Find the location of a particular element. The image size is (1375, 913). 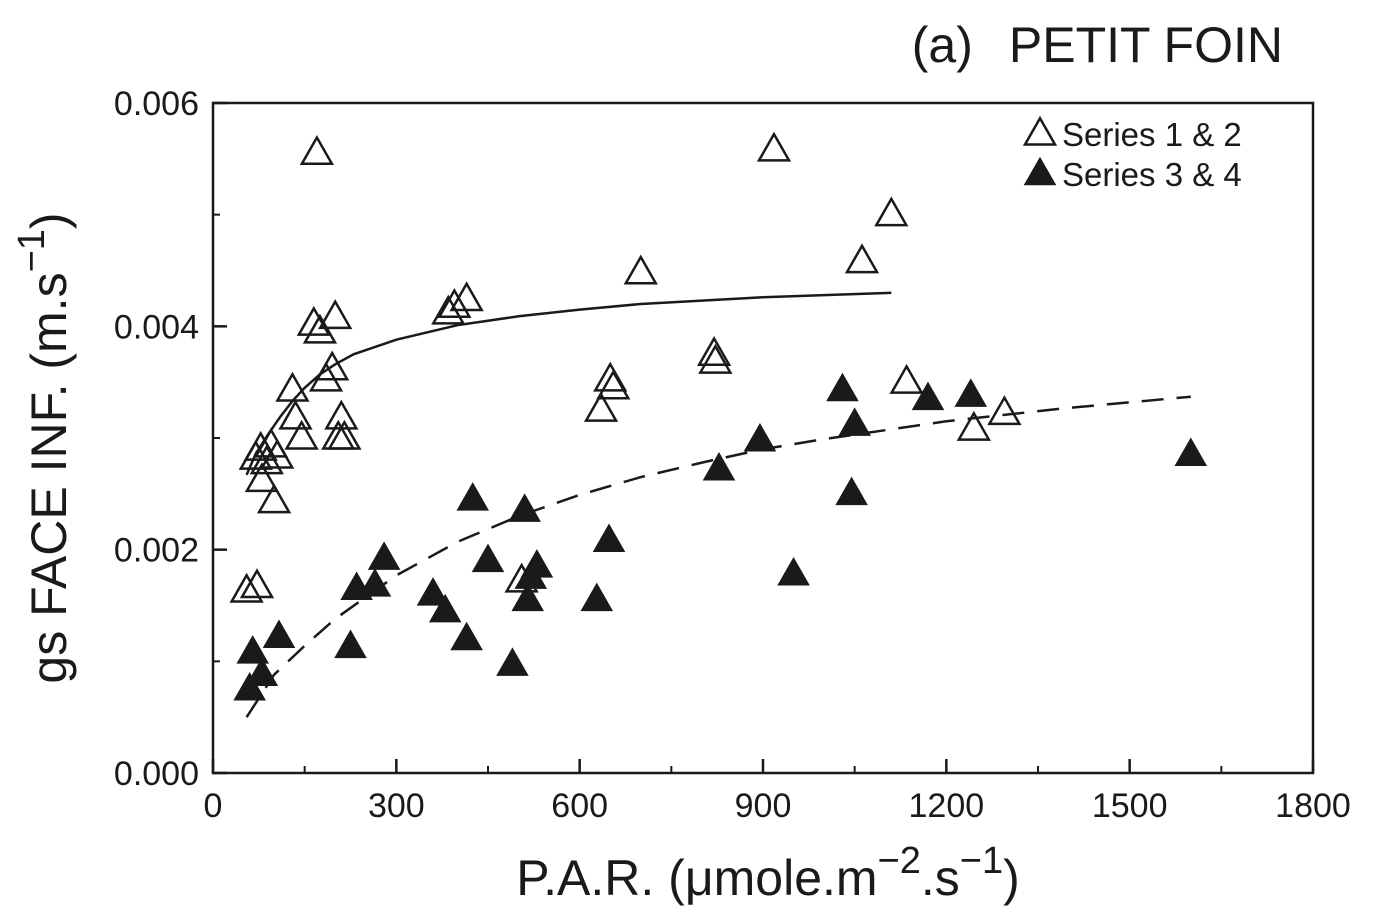

x-axis-label: P.A.R. (μmole.m−2.s−1) is located at coordinates (768, 873).